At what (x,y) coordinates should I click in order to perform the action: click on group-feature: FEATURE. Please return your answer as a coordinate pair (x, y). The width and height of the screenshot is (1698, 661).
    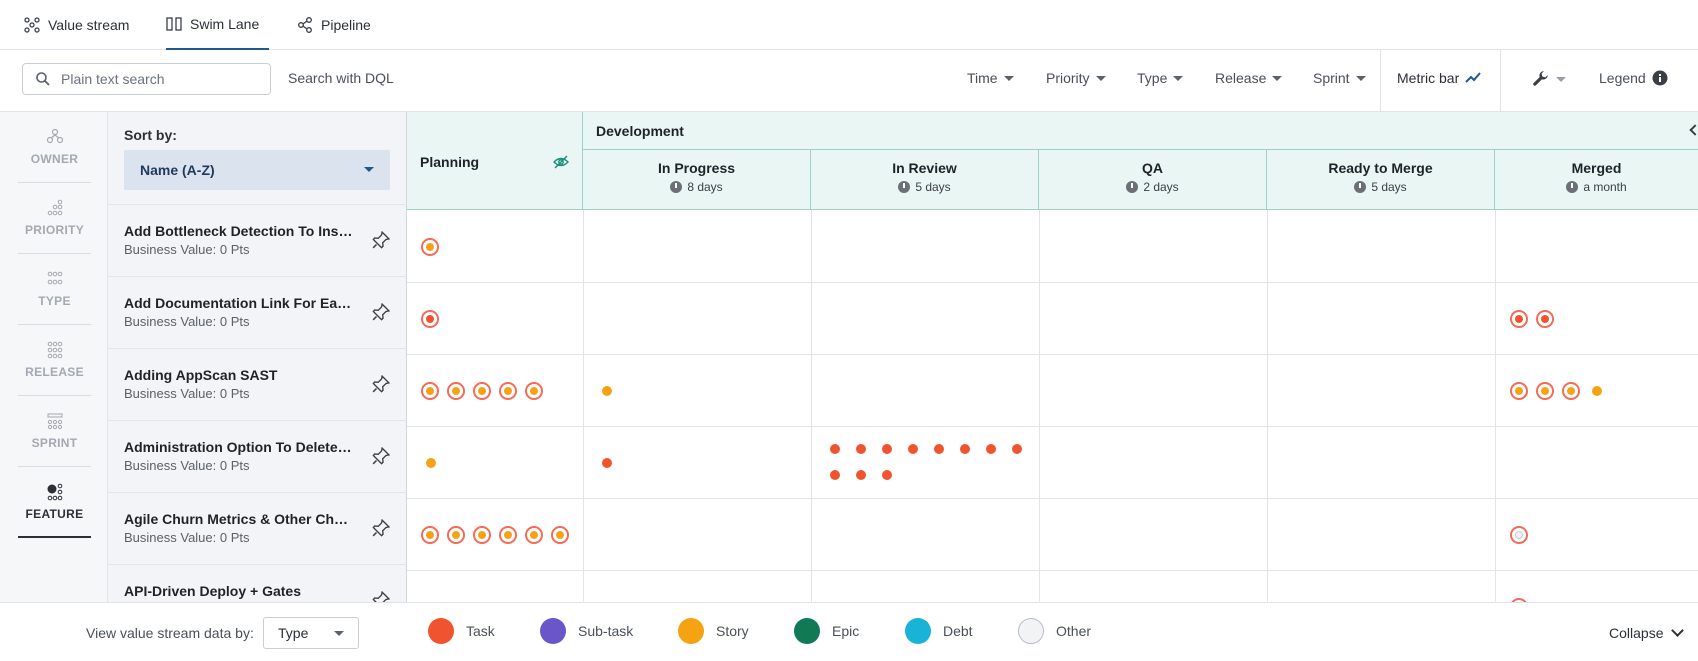
    Looking at the image, I should click on (54, 502).